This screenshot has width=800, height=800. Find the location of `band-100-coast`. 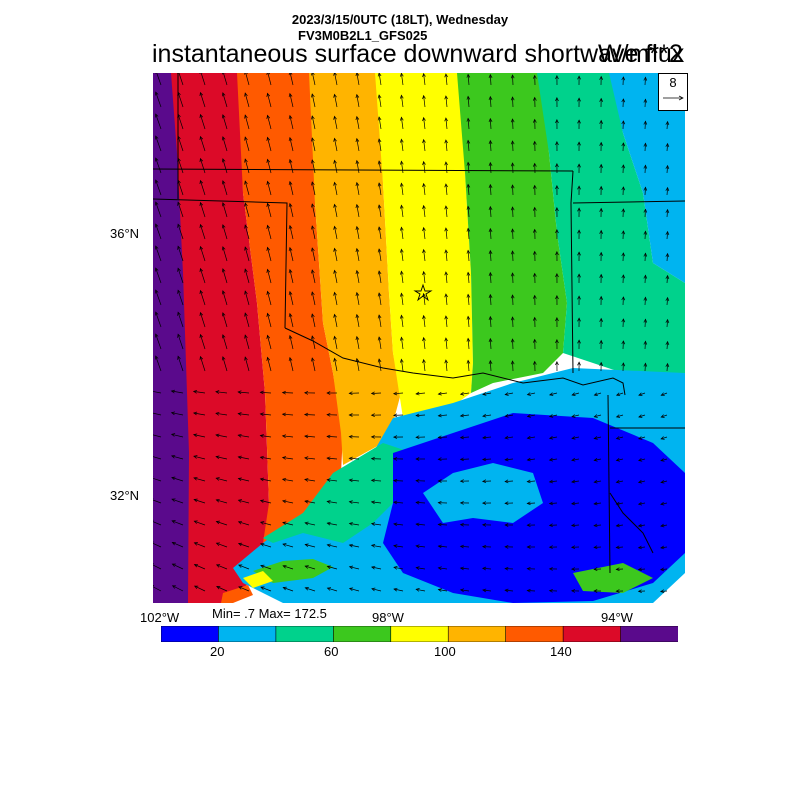

band-100-coast is located at coordinates (258, 579).